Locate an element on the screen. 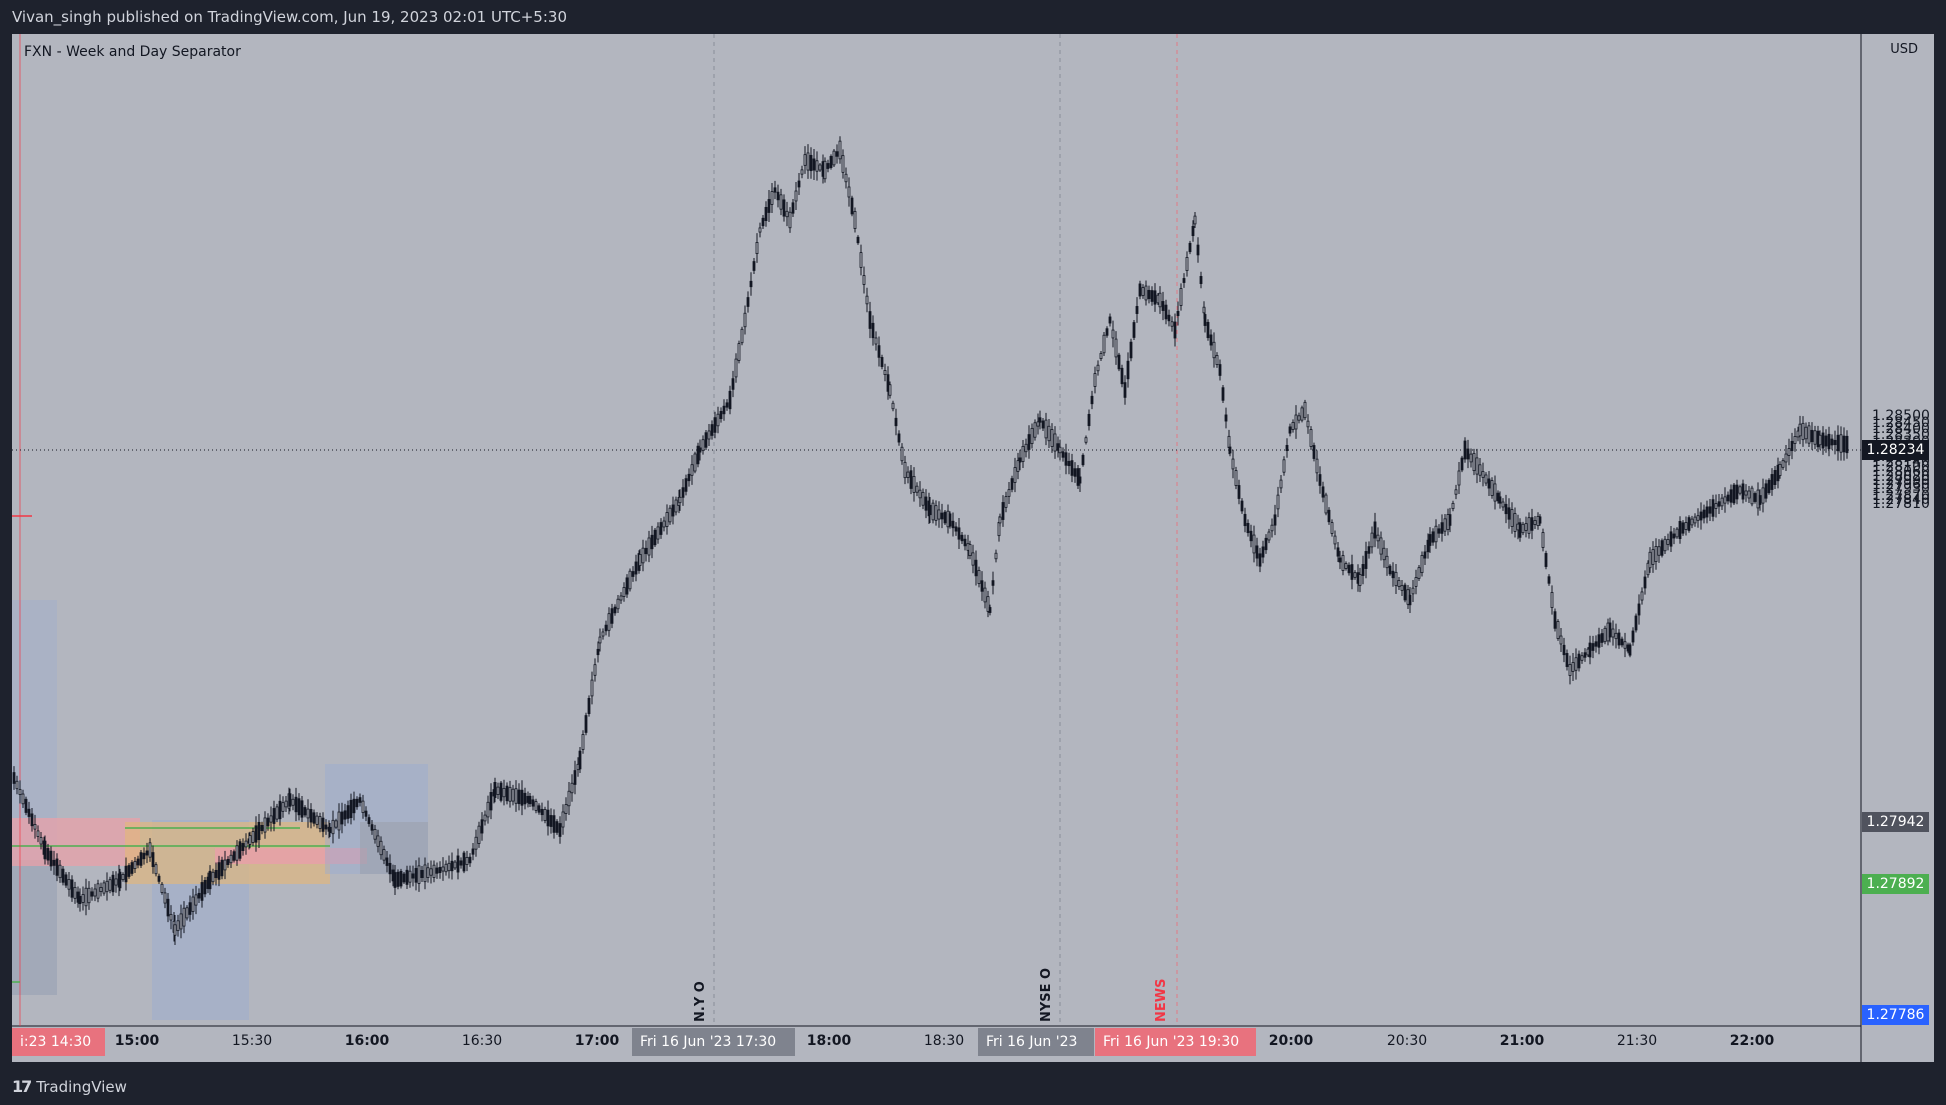 Image resolution: width=1946 pixels, height=1105 pixels. ny-open-label: N.Y O is located at coordinates (700, 1001).